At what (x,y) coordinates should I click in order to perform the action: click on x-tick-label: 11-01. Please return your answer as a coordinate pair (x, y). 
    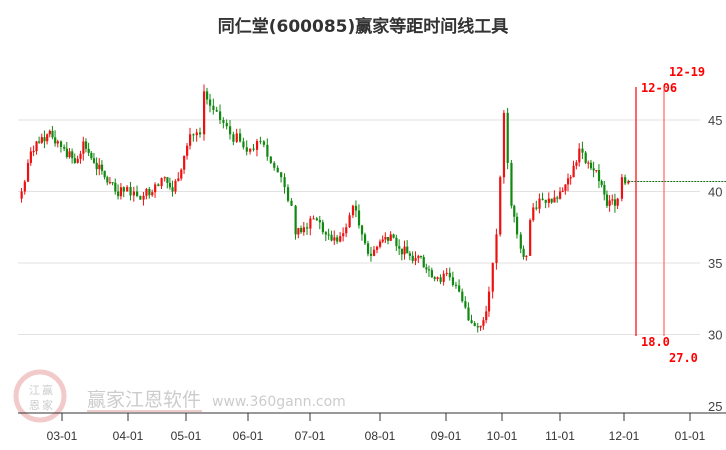
    Looking at the image, I should click on (560, 436).